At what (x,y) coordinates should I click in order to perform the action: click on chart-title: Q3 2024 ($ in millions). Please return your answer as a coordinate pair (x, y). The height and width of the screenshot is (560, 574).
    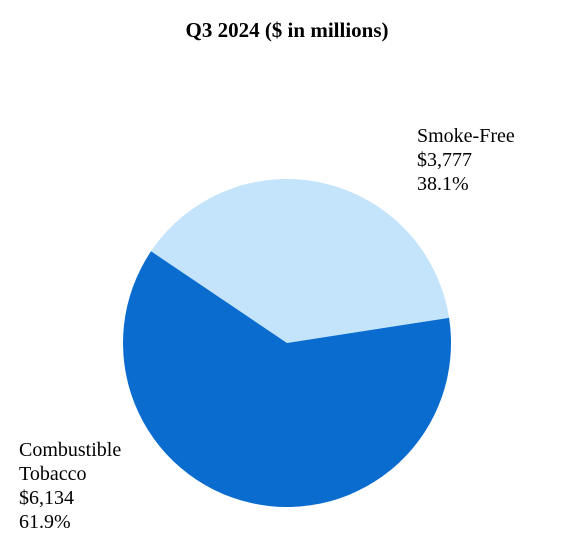
    Looking at the image, I should click on (287, 30).